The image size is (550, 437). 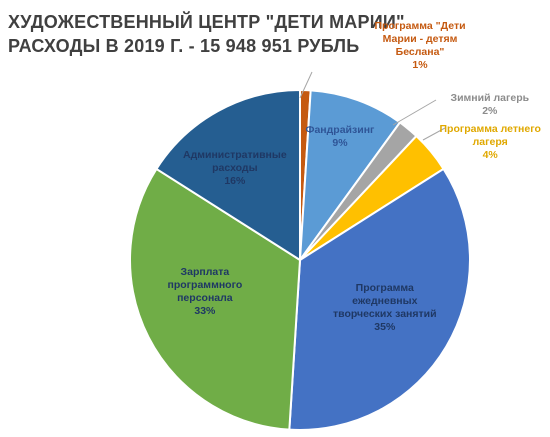 I want to click on slice-percent: 35%, so click(x=385, y=327).